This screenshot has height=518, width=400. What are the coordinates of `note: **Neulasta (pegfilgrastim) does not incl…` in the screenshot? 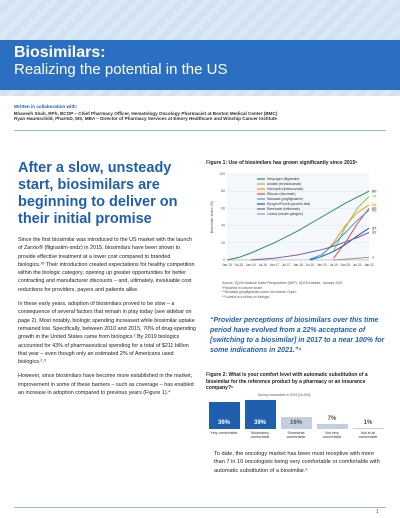 It's located at (259, 292).